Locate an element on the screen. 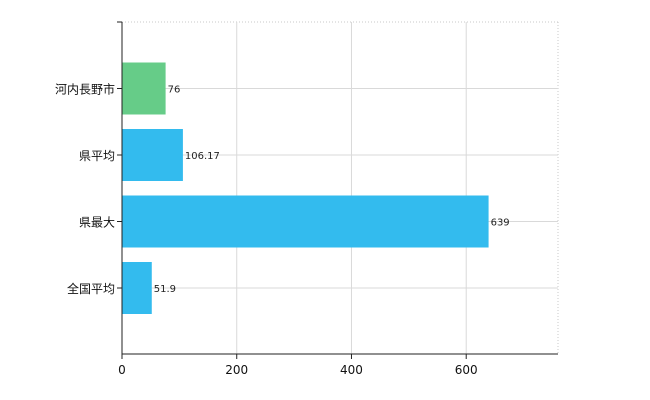 This screenshot has width=650, height=400. x-tick-label: 600 is located at coordinates (466, 370).